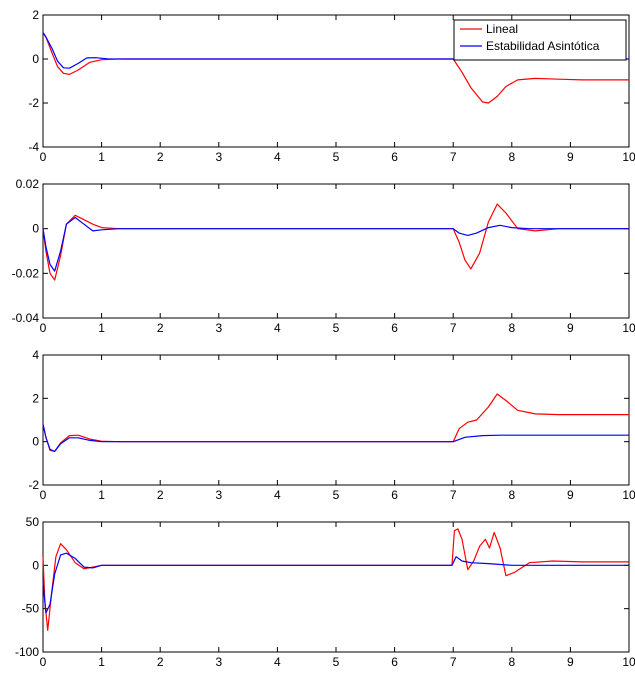 The width and height of the screenshot is (635, 680). What do you see at coordinates (33, 147) in the screenshot?
I see `y-tick-label: -4` at bounding box center [33, 147].